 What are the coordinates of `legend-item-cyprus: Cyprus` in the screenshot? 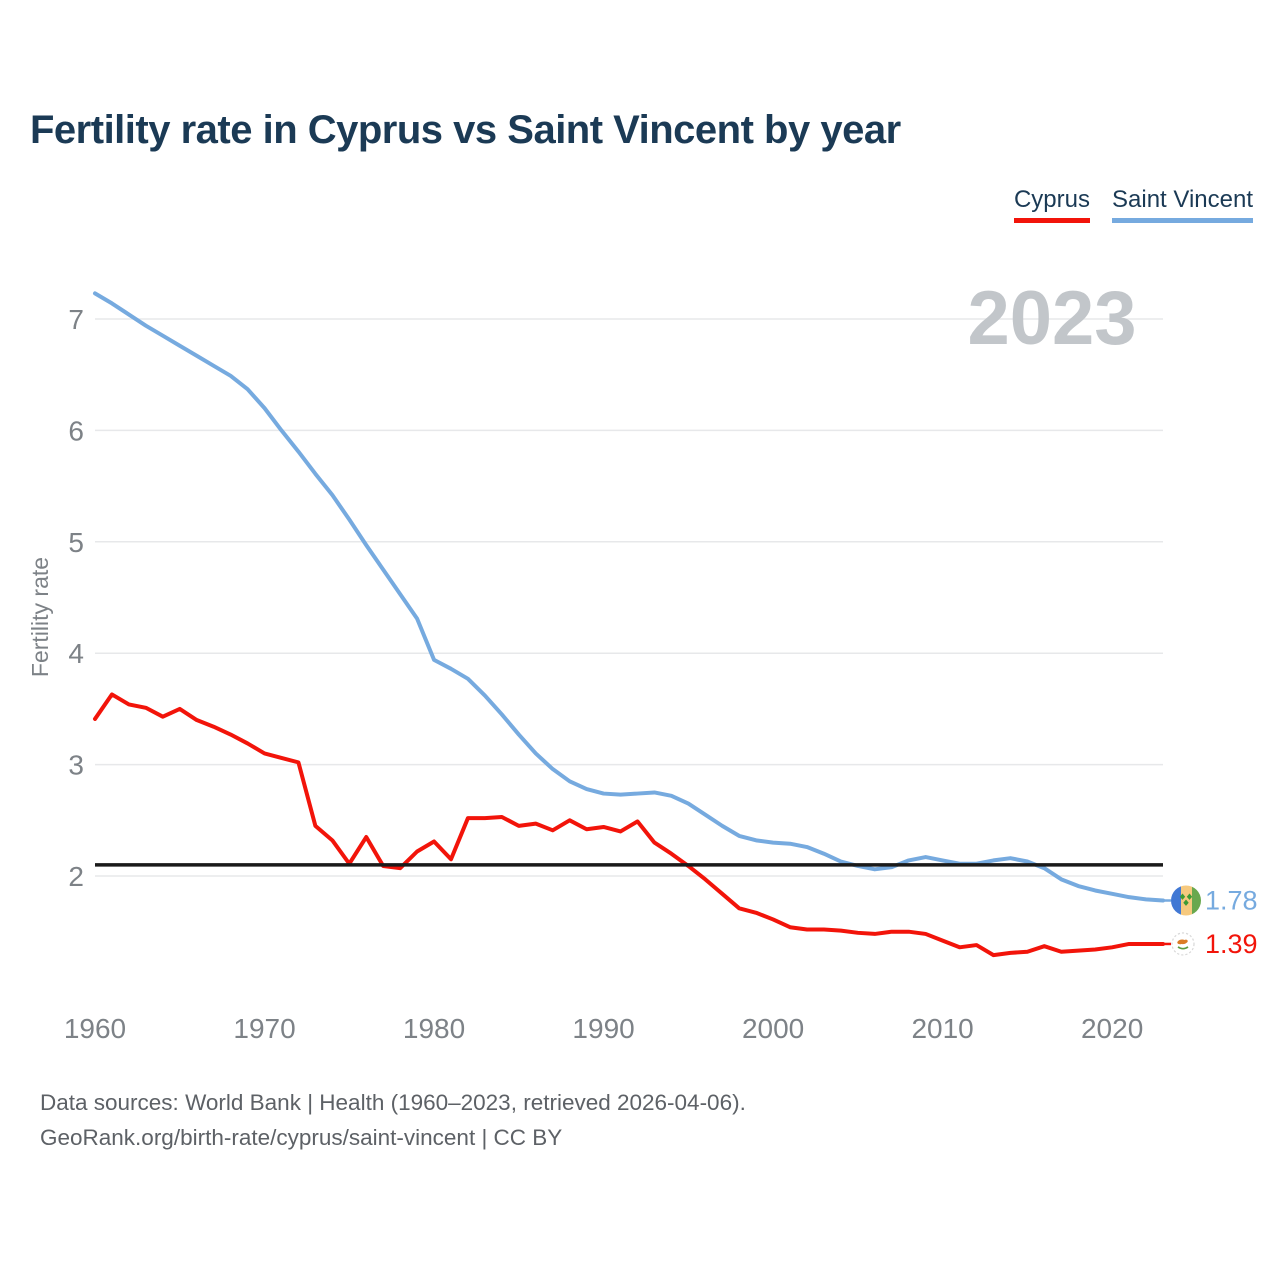 It's located at (1051, 204).